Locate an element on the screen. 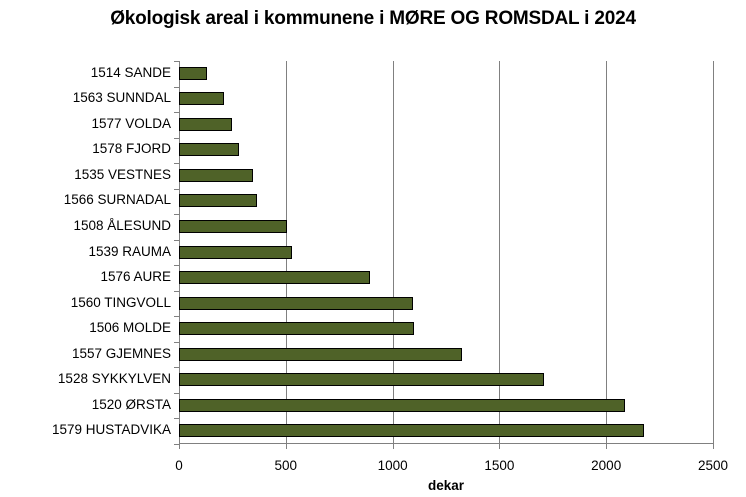 This screenshot has height=497, width=746. category-label: 1577 VOLDA is located at coordinates (131, 123).